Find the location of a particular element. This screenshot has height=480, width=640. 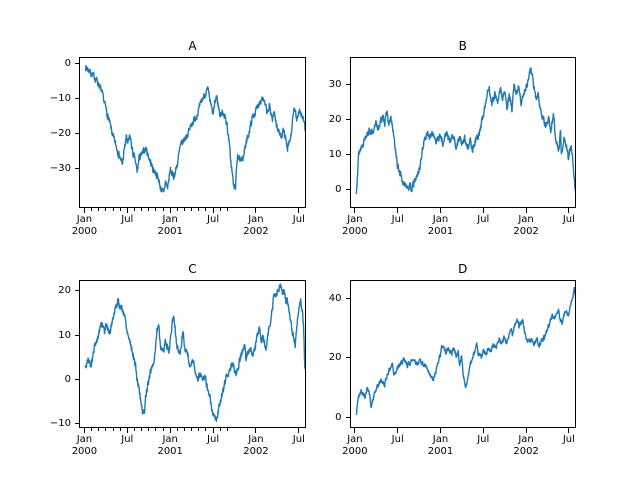

subplot-D: D is located at coordinates (462, 345).